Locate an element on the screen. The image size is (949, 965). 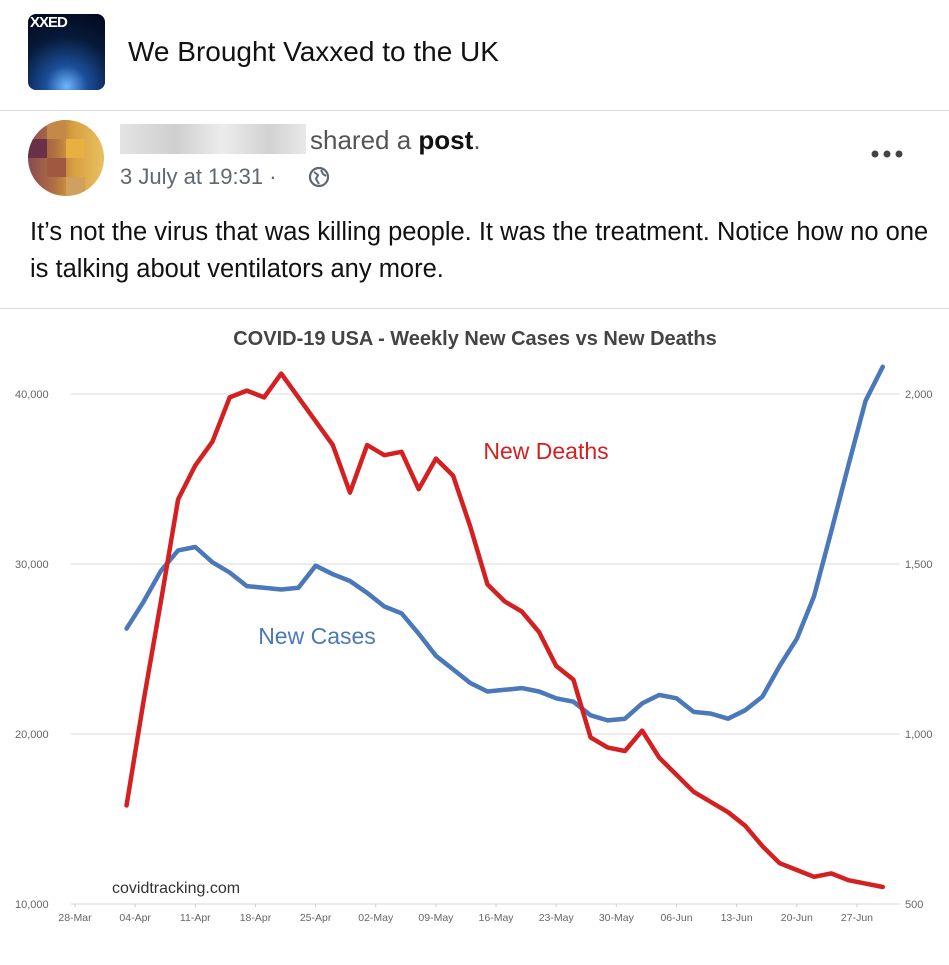
y-tick-label: 10,000 is located at coordinates (32, 905).